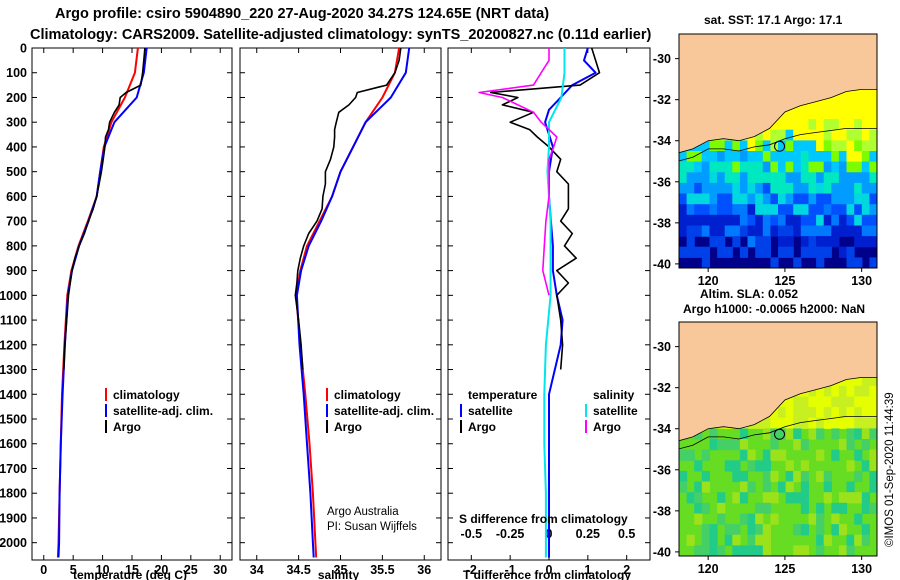 This screenshot has width=900, height=580. Describe the element at coordinates (16, 73) in the screenshot. I see `depth-tick-label: 100` at that location.